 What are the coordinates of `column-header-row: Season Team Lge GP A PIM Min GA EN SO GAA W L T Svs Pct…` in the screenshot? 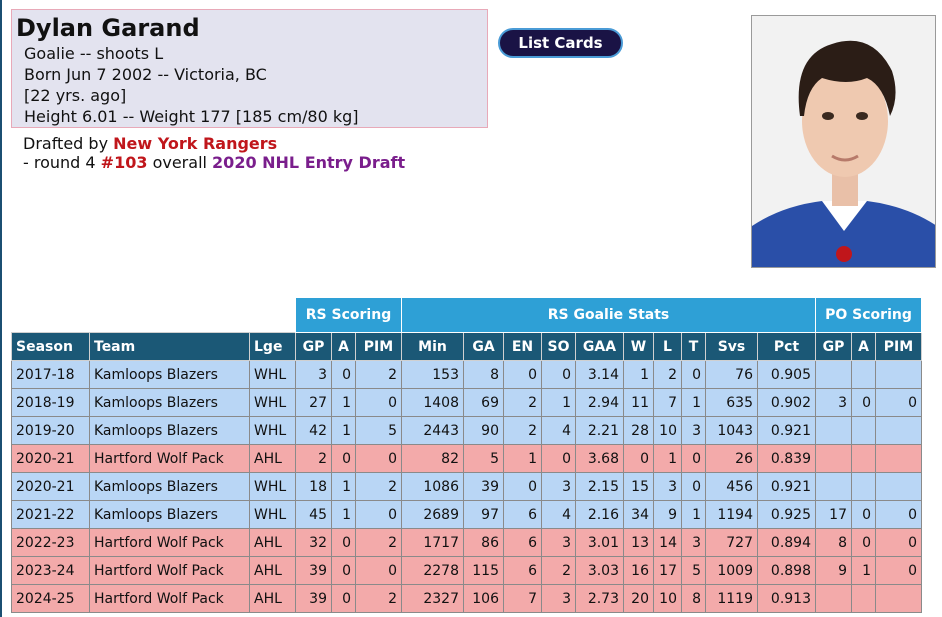 It's located at (466, 346).